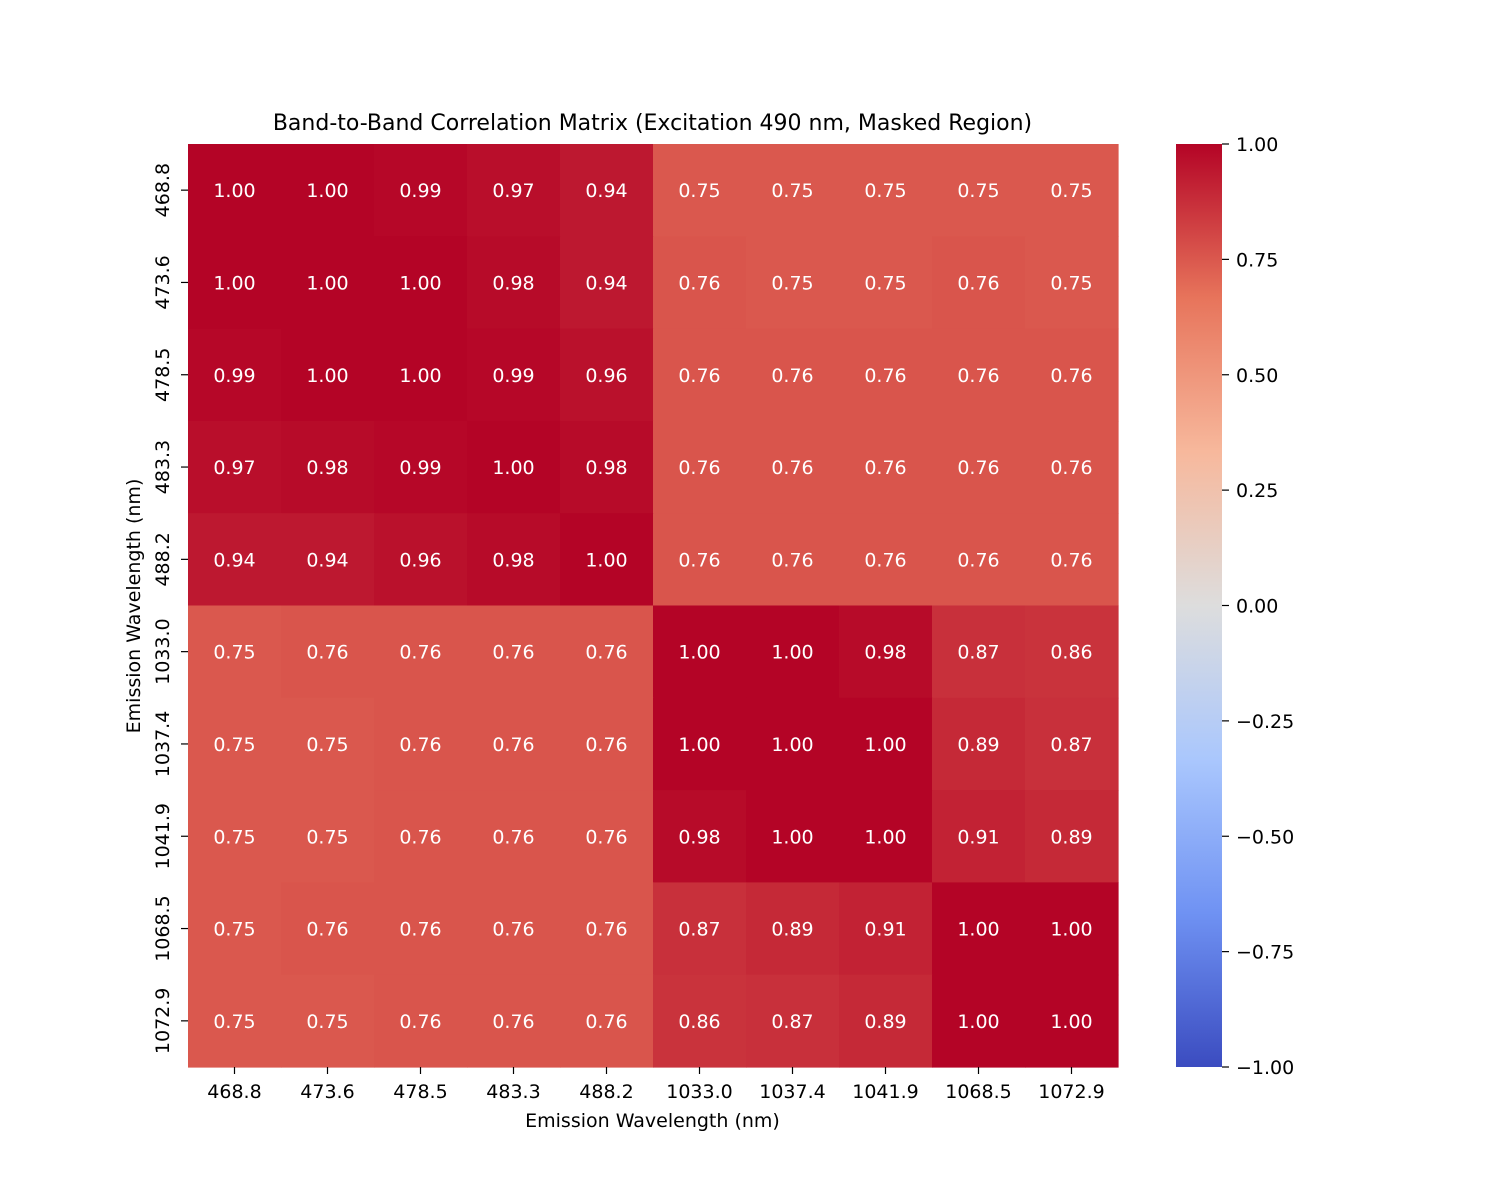  Describe the element at coordinates (792, 930) in the screenshot. I see `cell-value-label: 0.89` at that location.